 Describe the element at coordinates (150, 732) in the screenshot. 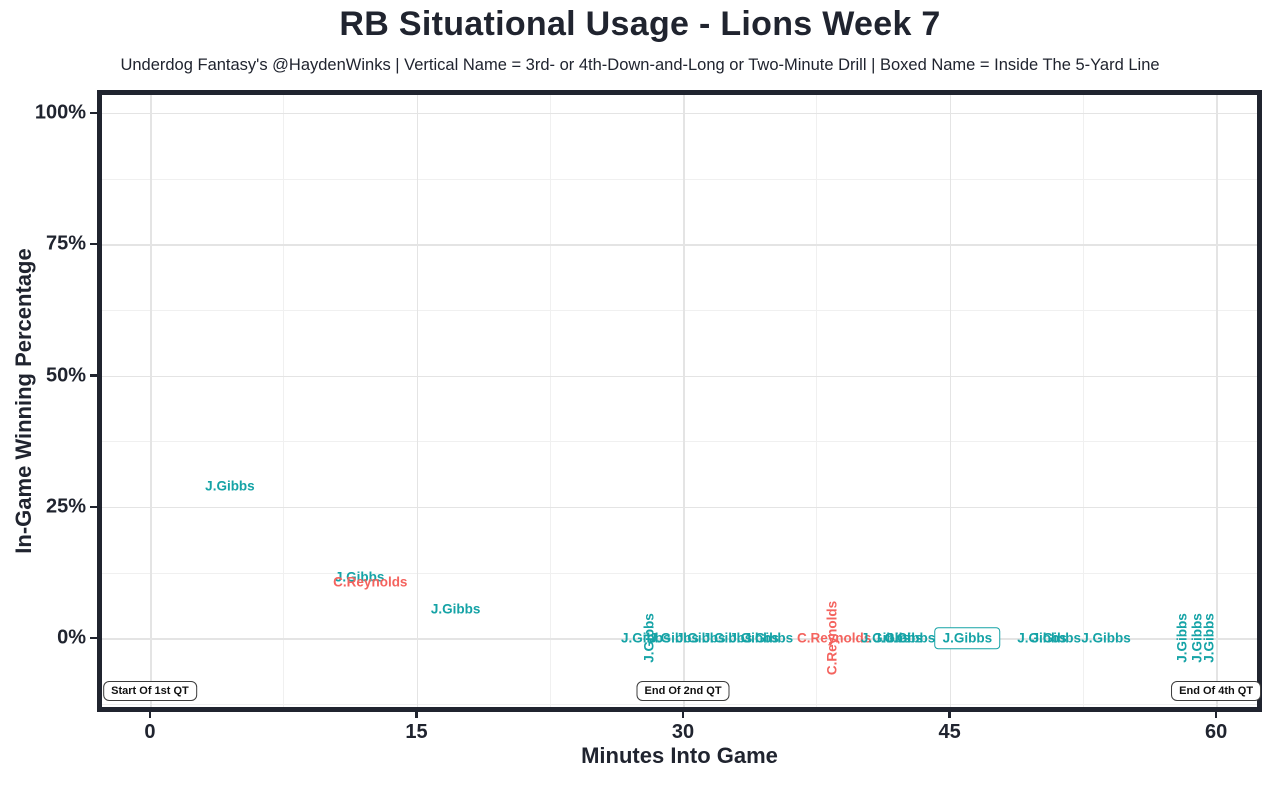

I see `x-tick-label: 0` at that location.